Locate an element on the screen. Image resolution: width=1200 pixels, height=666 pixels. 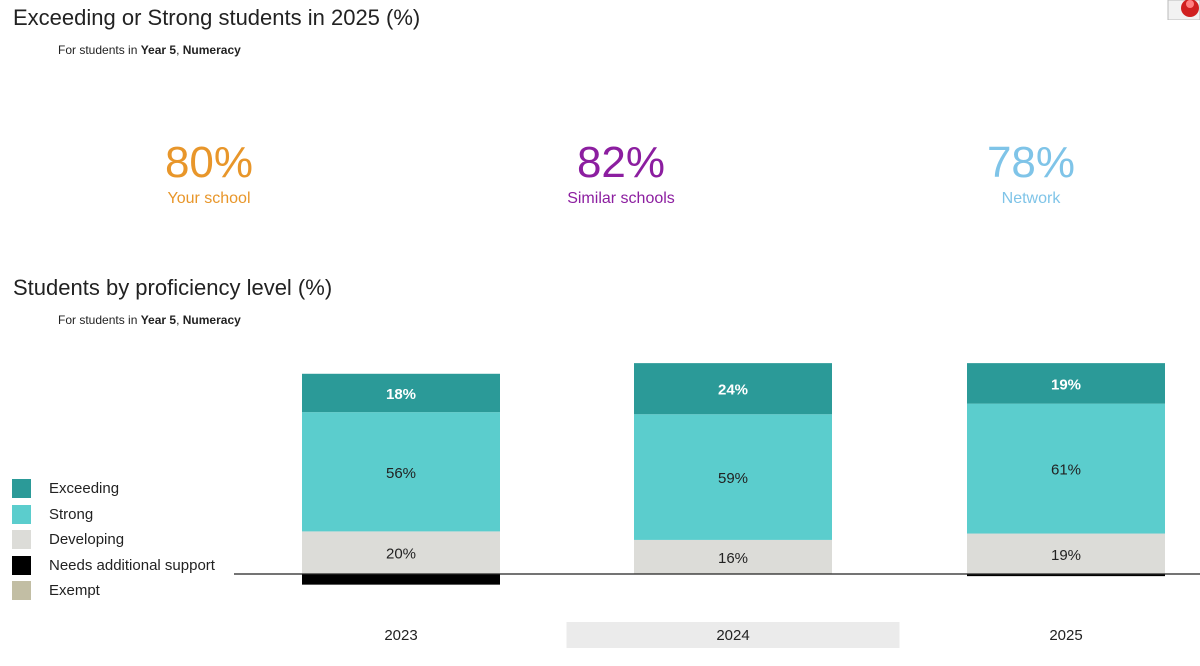
bar-data-label: 24% is located at coordinates (733, 390).